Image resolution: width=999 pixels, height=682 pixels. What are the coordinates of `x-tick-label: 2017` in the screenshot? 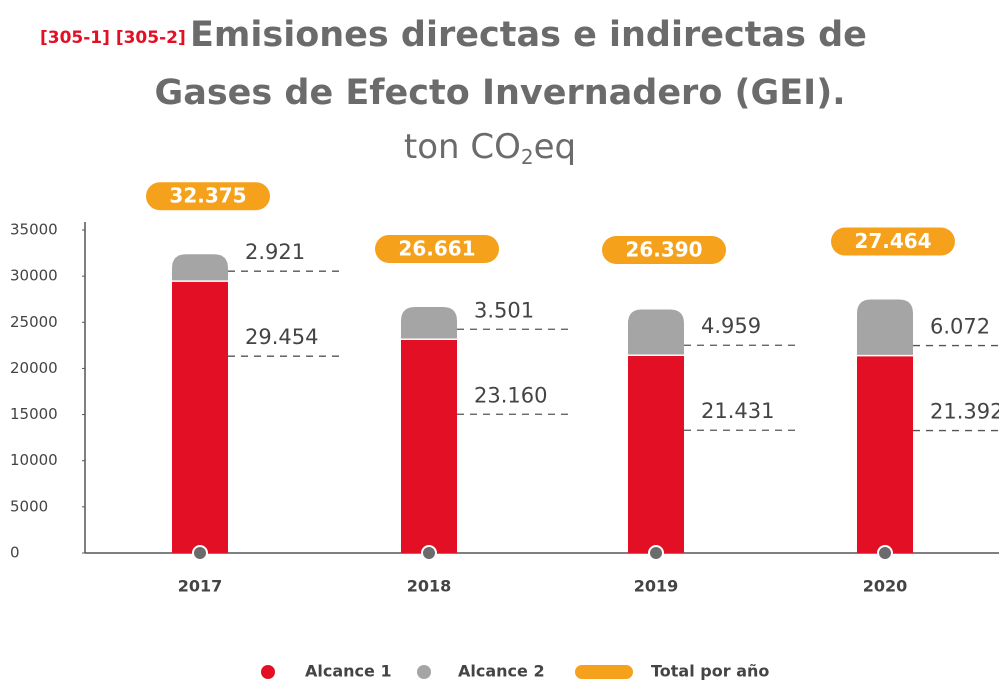 It's located at (200, 586).